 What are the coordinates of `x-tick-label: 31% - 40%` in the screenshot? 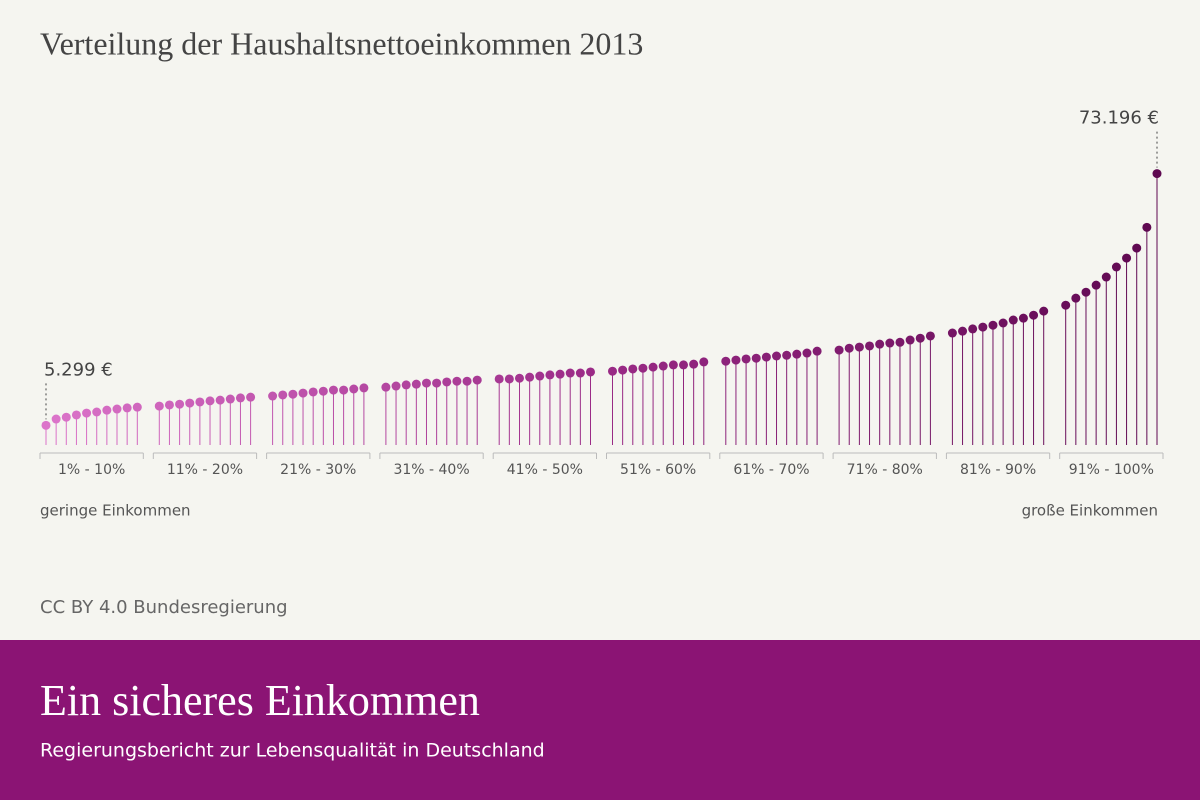 It's located at (431, 470).